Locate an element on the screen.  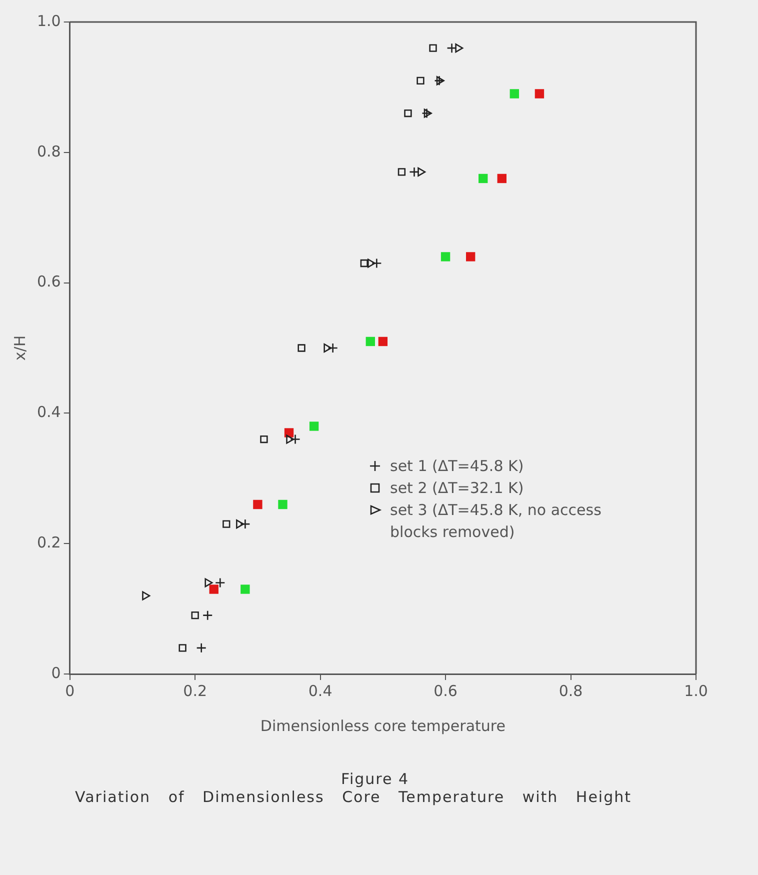
x-tick-label: 0.4 is located at coordinates (320, 691).